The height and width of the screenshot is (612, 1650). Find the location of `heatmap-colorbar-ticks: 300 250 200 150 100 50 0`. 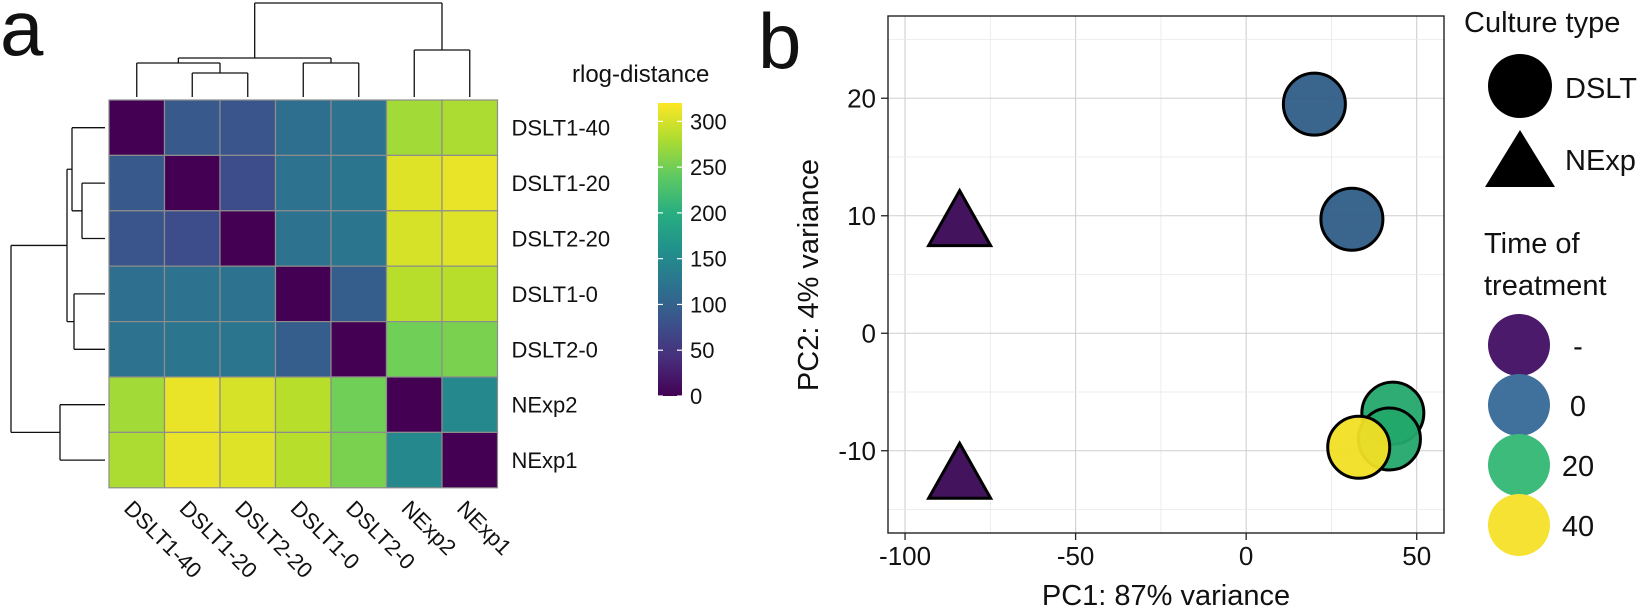

heatmap-colorbar-ticks: 300 250 200 150 100 50 0 is located at coordinates (692, 259).